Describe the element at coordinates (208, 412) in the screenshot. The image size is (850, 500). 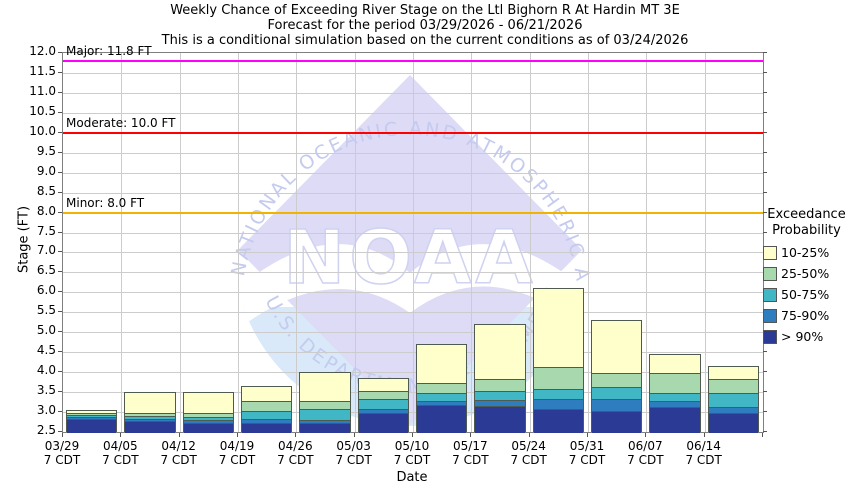
I see `stacked-bar-04/12` at that location.